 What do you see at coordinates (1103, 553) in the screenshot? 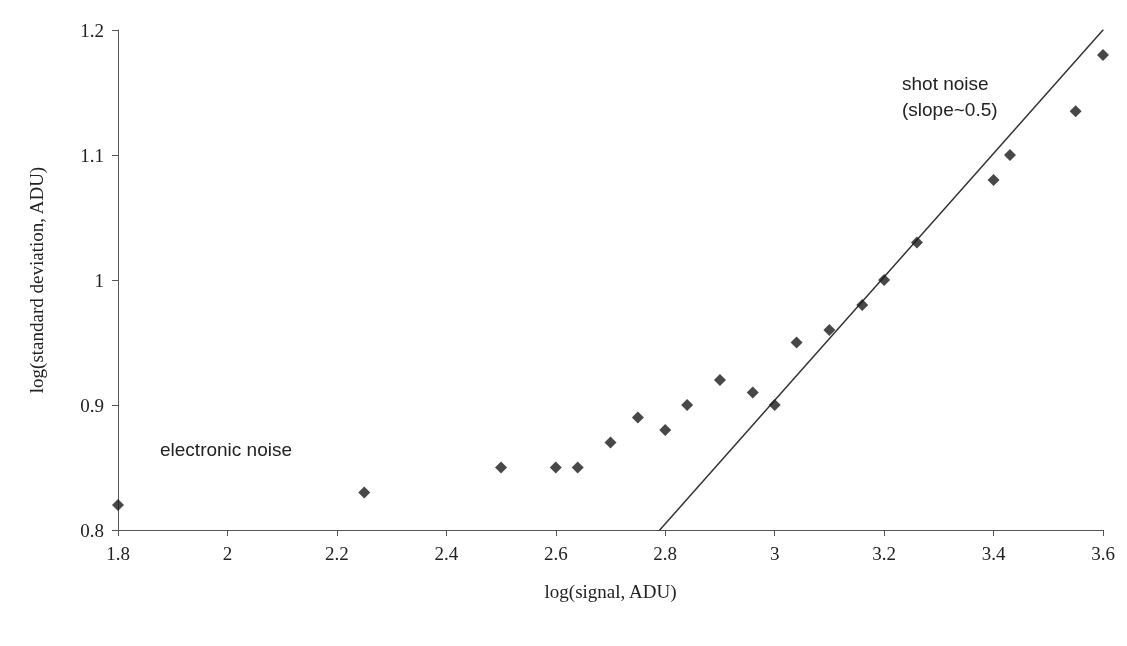
I see `x-tick-label: 3.6` at bounding box center [1103, 553].